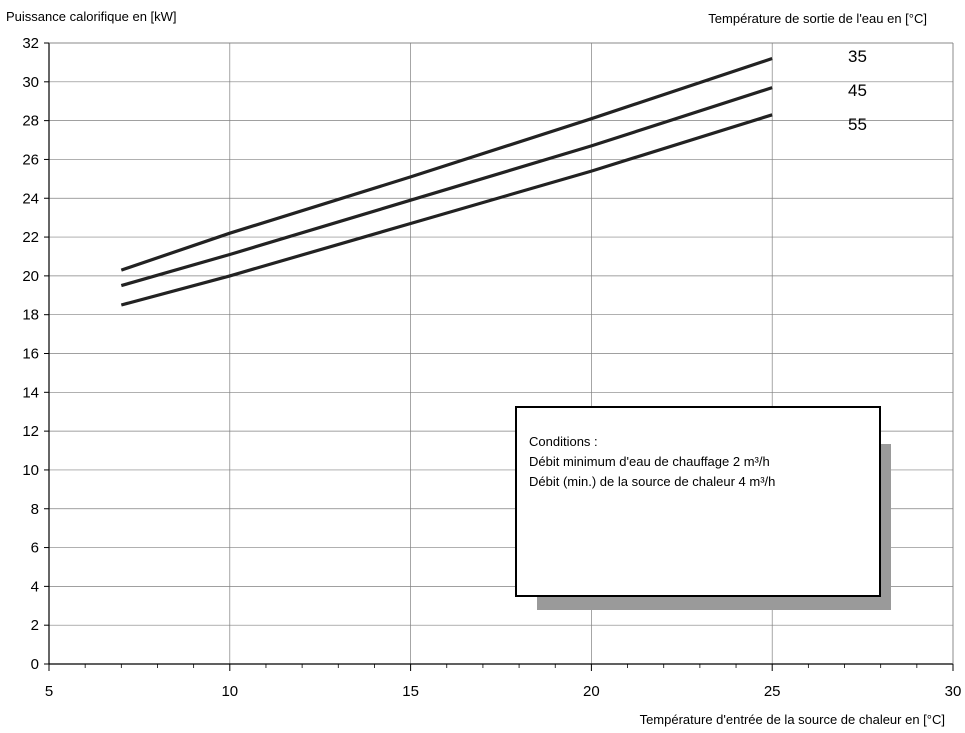  What do you see at coordinates (30, 470) in the screenshot?
I see `y-tick-label: 10` at bounding box center [30, 470].